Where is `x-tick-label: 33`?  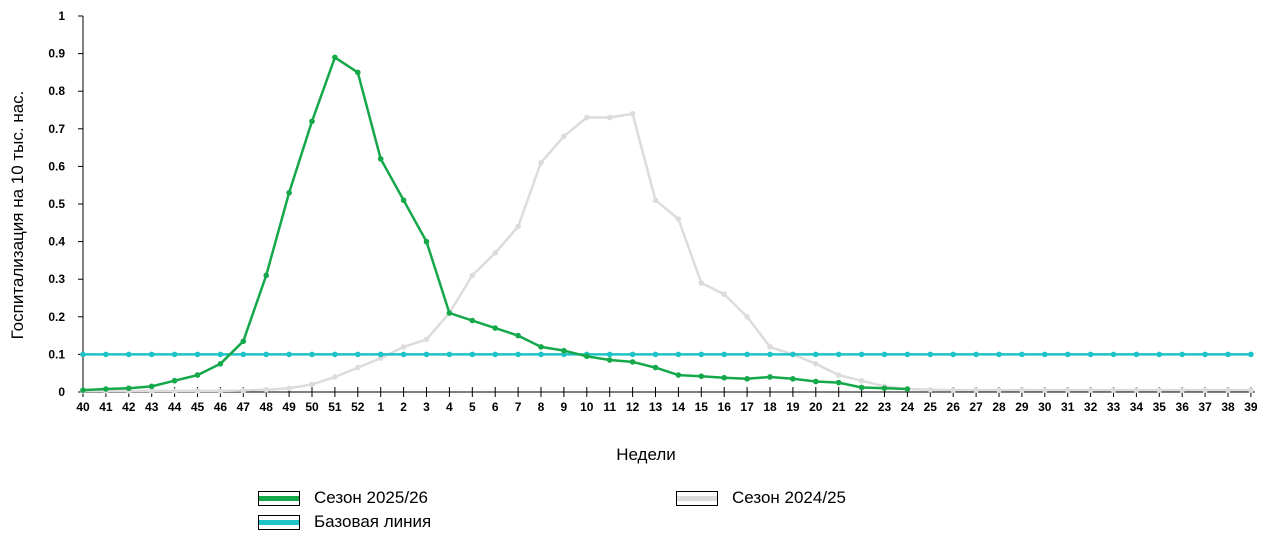 x-tick-label: 33 is located at coordinates (1114, 407).